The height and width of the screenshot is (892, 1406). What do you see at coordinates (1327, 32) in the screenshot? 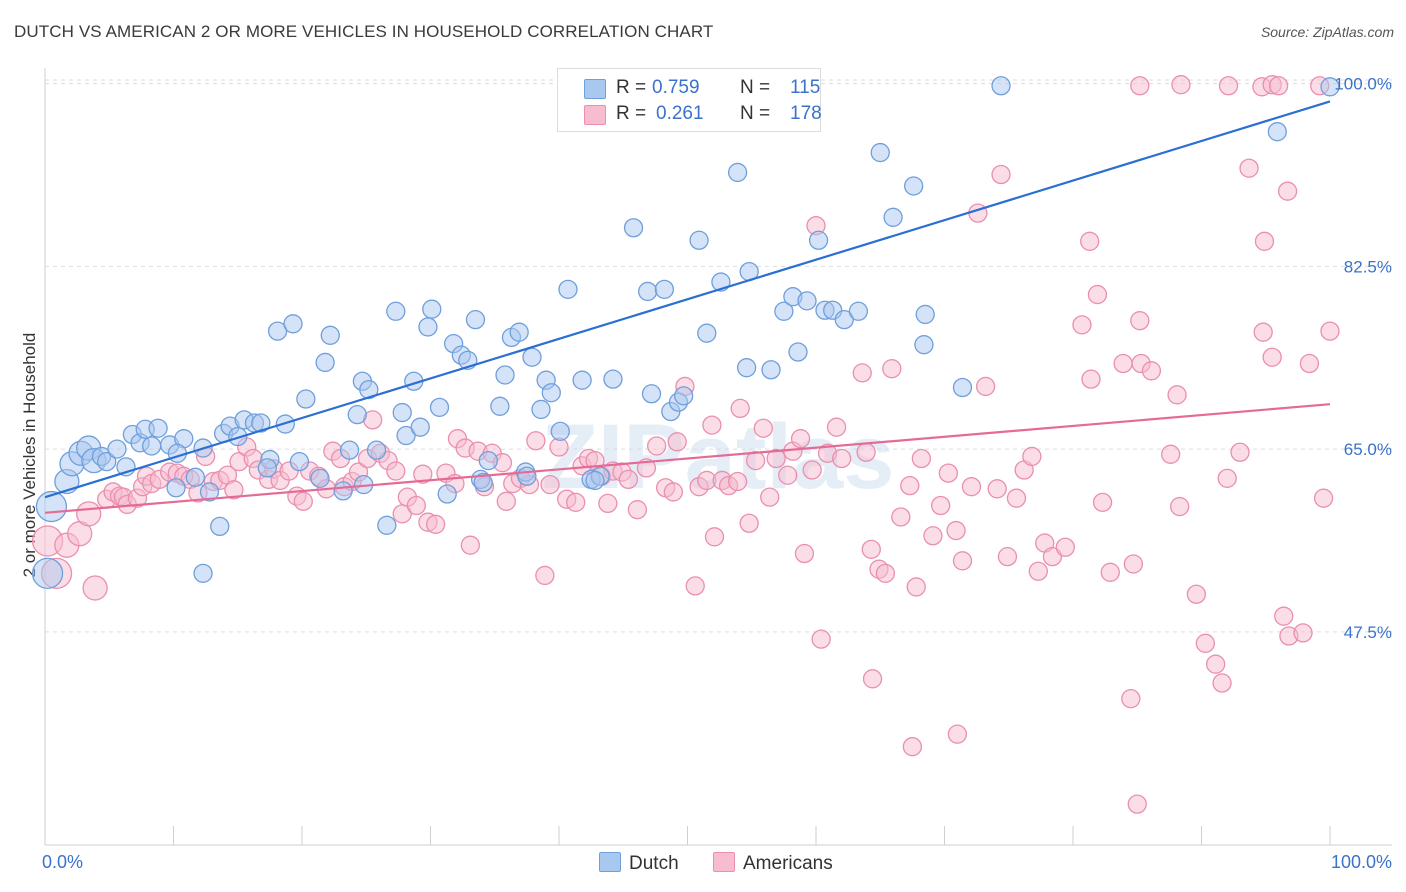
I see `source-label: Source: ZipAtlas.com` at bounding box center [1327, 32].